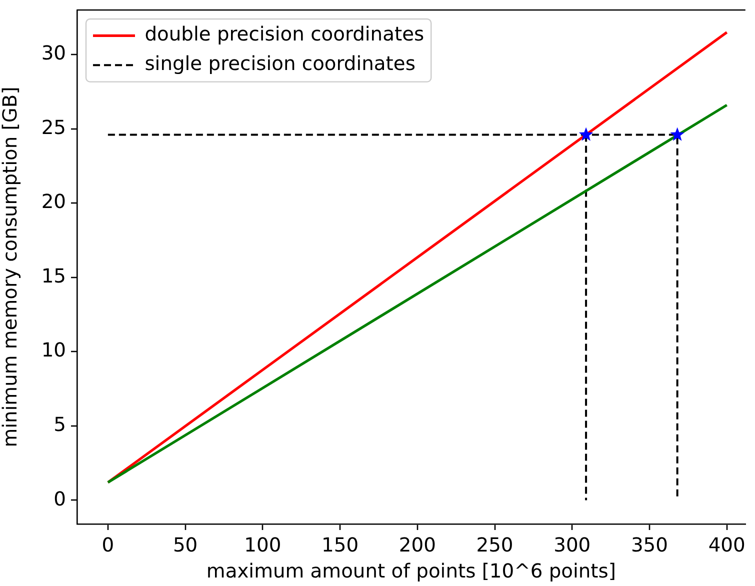 This screenshot has height=586, width=755. I want to click on y-tick-label: 20, so click(53, 202).